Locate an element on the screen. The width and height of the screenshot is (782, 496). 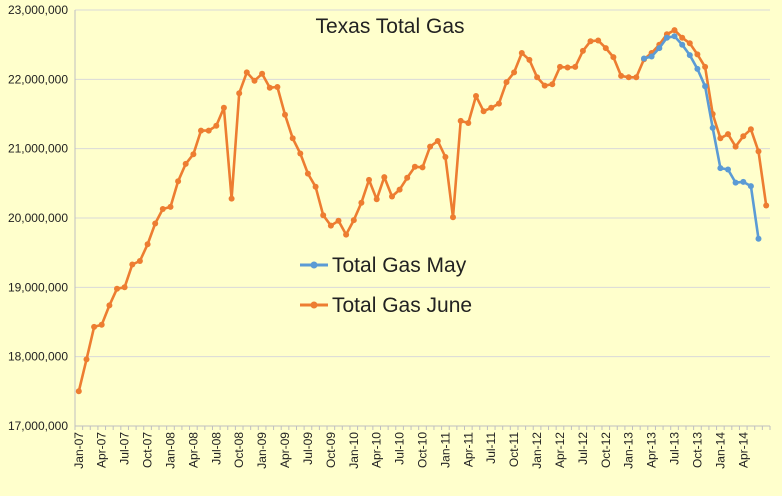
x-tick-label: Apr-07 is located at coordinates (102, 450).